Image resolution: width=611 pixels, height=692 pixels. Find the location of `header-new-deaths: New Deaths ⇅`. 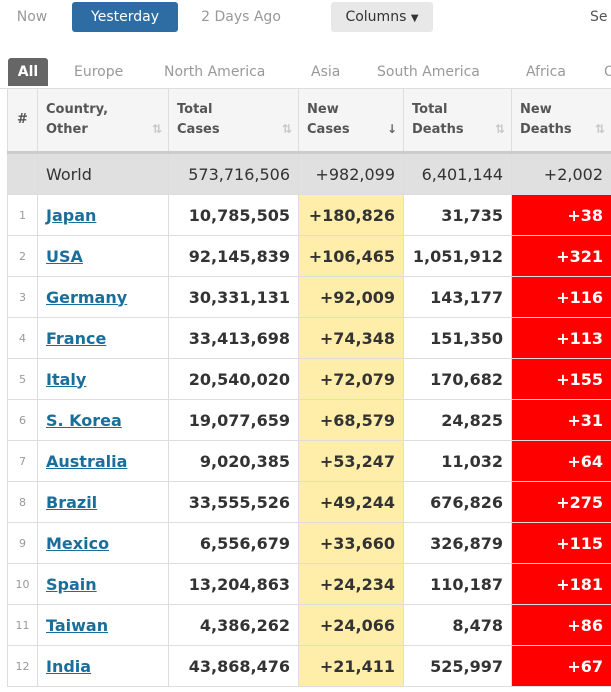

header-new-deaths: New Deaths ⇅ is located at coordinates (561, 121).